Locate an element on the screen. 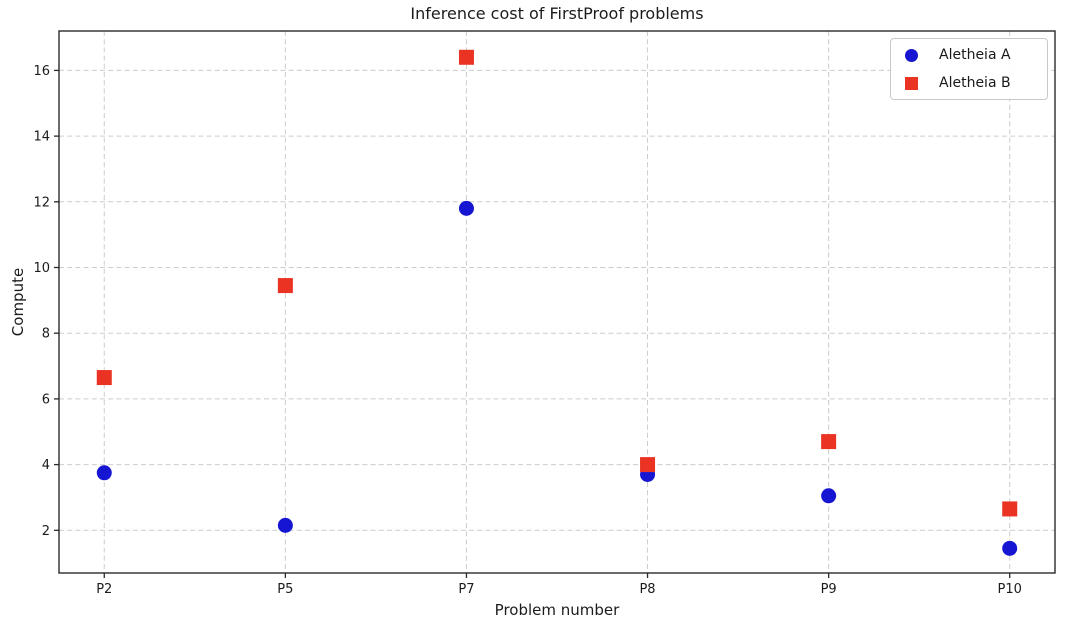 The width and height of the screenshot is (1080, 629). x-tick-label: P2 is located at coordinates (104, 589).